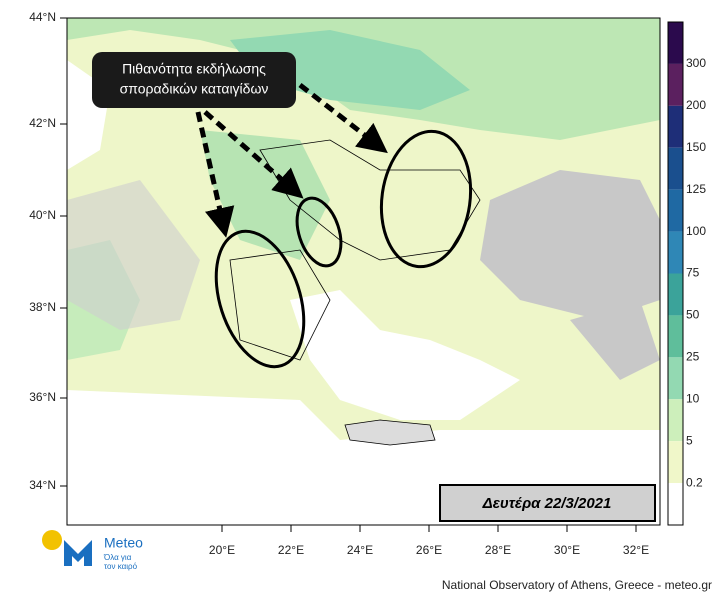 The image size is (726, 605). What do you see at coordinates (696, 231) in the screenshot?
I see `colorbar-label: 100` at bounding box center [696, 231].